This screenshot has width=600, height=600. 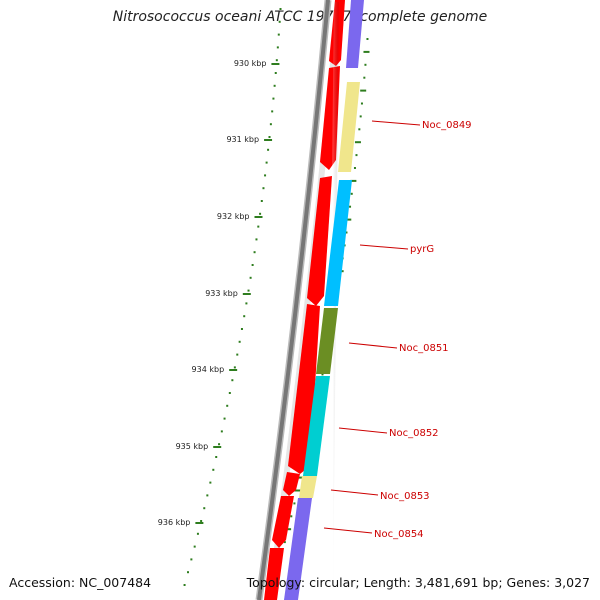 What do you see at coordinates (221, 293) in the screenshot?
I see `ruler-tick-label: 933 kbp` at bounding box center [221, 293].